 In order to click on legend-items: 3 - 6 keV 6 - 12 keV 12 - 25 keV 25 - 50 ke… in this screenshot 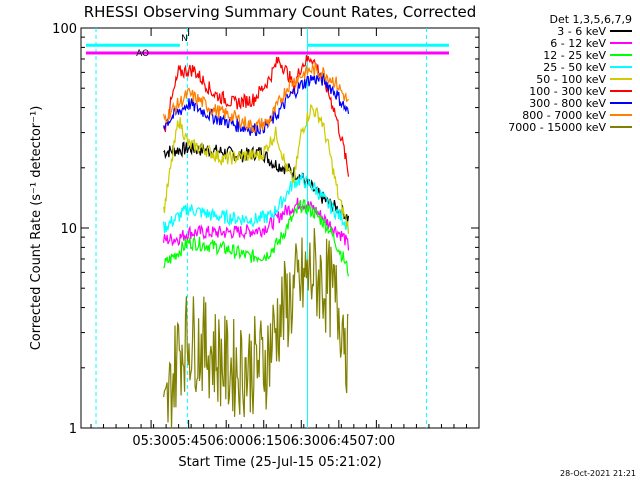, I will do `click(552, 79)`.